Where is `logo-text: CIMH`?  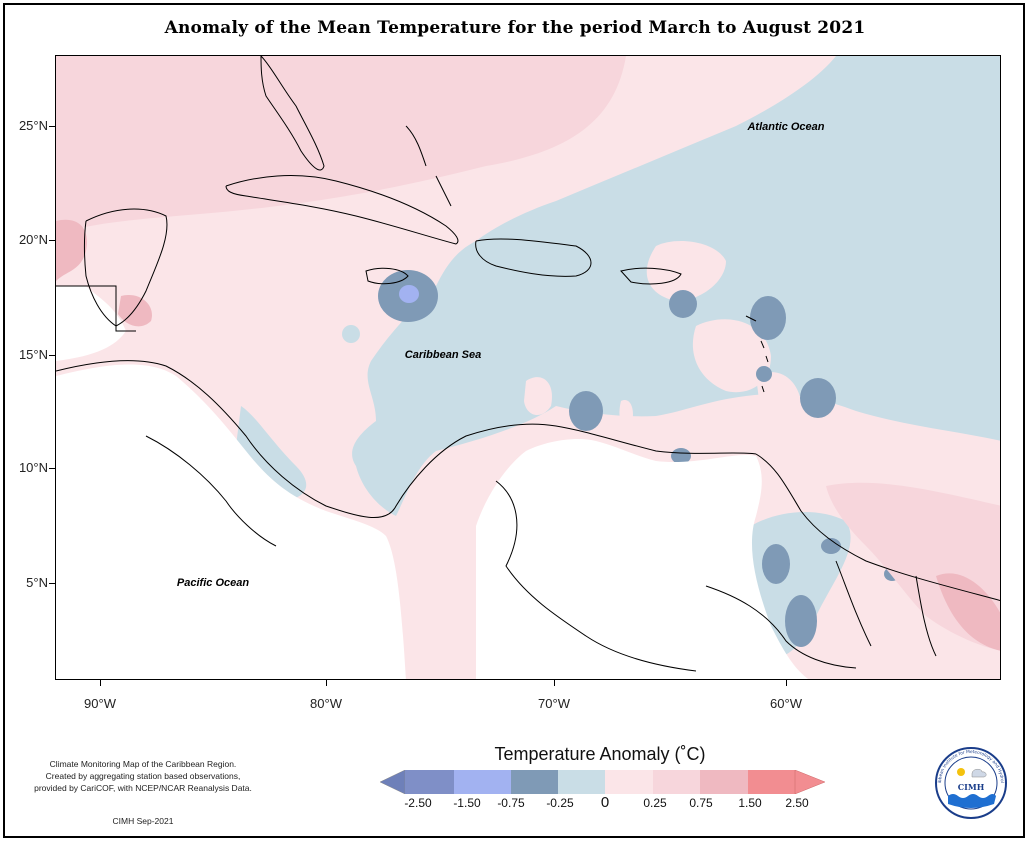
logo-text: CIMH is located at coordinates (971, 787).